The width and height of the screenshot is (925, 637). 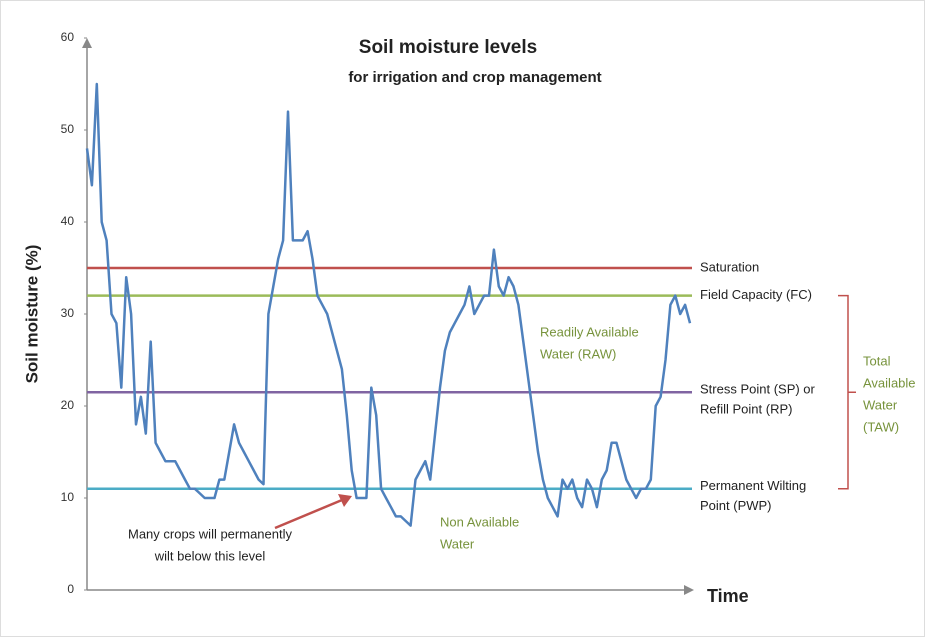 What do you see at coordinates (345, 500) in the screenshot?
I see `annotation-arrowhead` at bounding box center [345, 500].